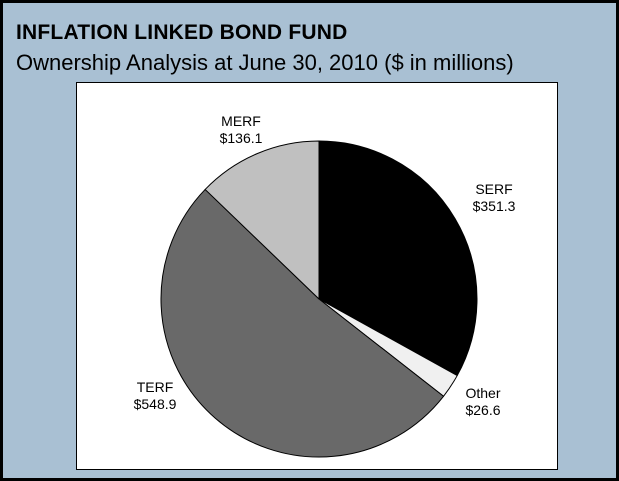  Describe the element at coordinates (494, 189) in the screenshot. I see `slice-label-serf-name: SERF` at that location.